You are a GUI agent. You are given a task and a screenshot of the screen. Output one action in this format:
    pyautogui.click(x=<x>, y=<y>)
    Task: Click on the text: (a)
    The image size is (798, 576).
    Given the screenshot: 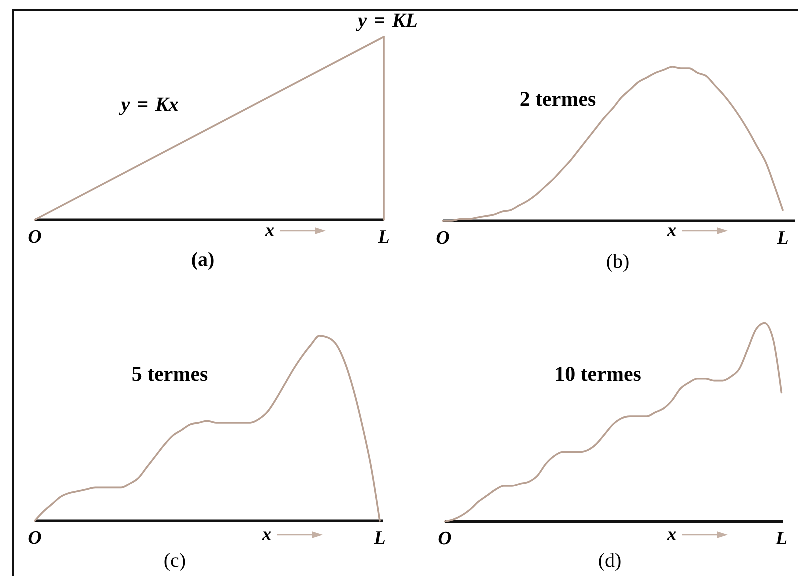 What is the action you would take?
    pyautogui.click(x=203, y=260)
    